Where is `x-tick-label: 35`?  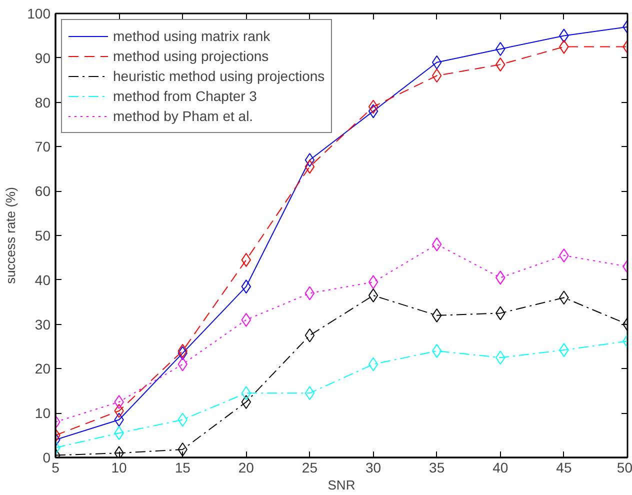 x-tick-label: 35 is located at coordinates (437, 468).